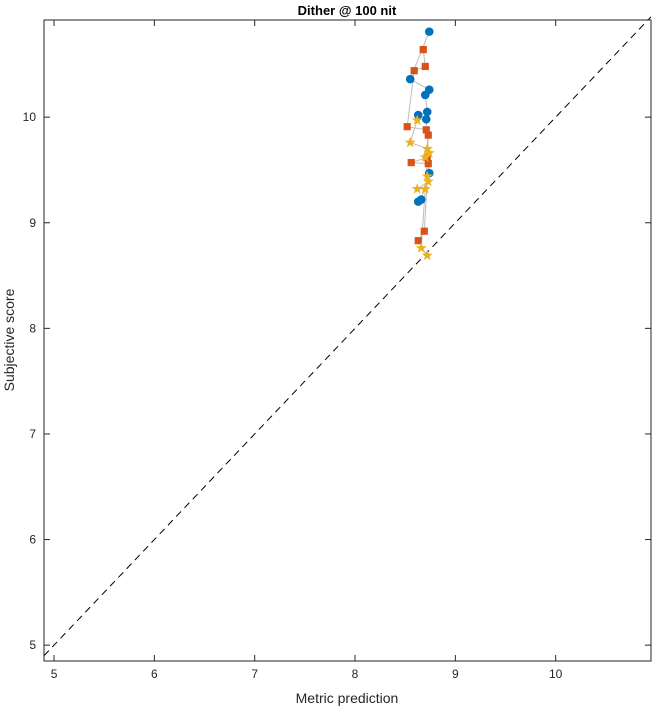 The width and height of the screenshot is (656, 708). Describe the element at coordinates (32, 434) in the screenshot. I see `y-tick-label: 7` at that location.